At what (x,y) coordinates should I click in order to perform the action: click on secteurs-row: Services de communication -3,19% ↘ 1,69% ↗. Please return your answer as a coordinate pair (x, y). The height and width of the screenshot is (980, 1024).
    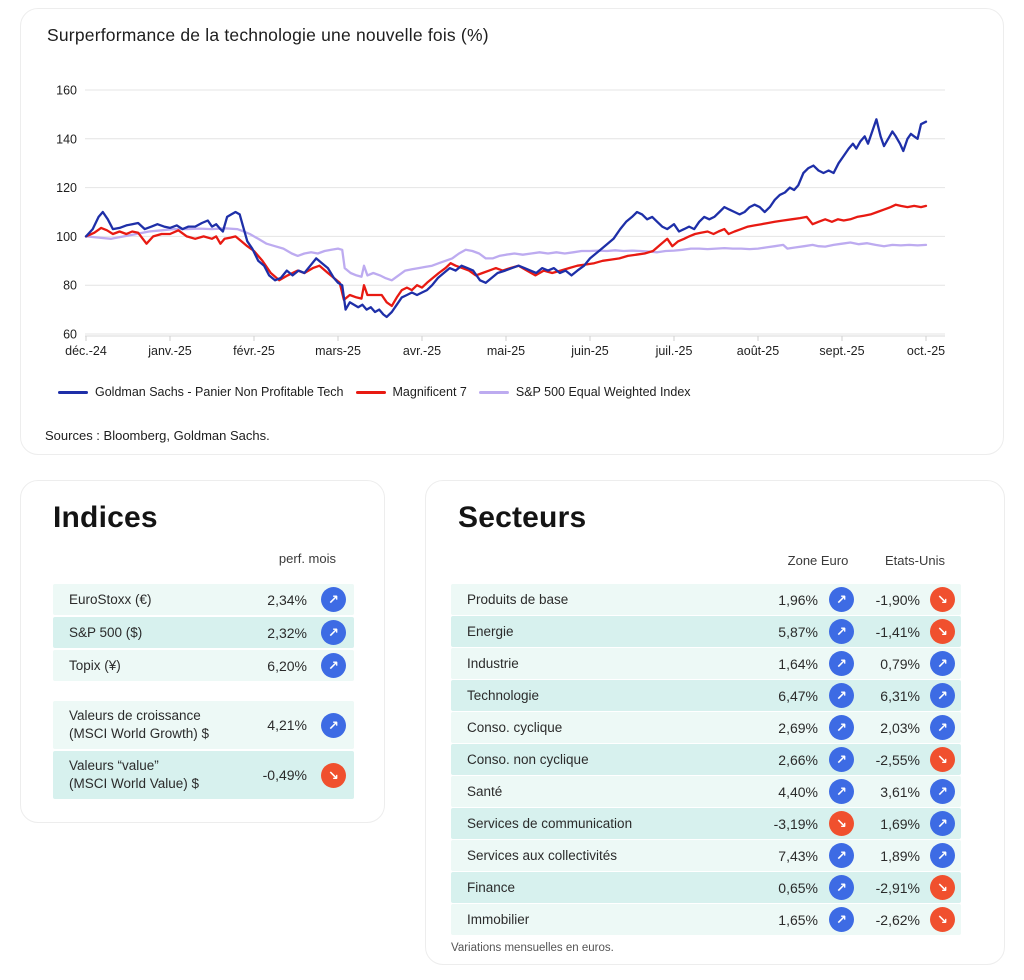
    Looking at the image, I should click on (706, 823).